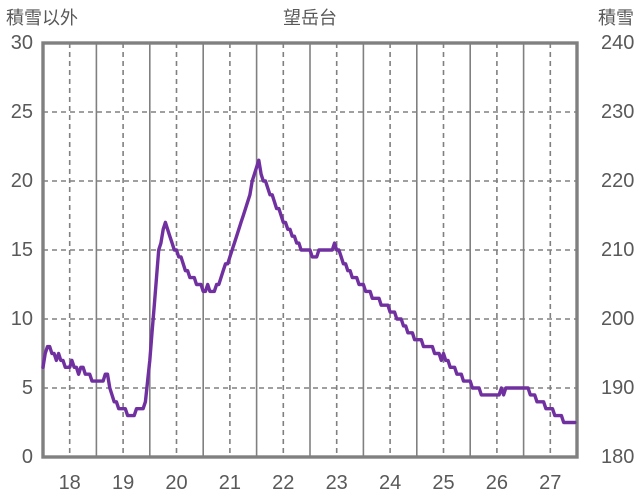 This screenshot has width=636, height=501. Describe the element at coordinates (42, 18) in the screenshot. I see `left-axis-title: 積雪以外` at that location.